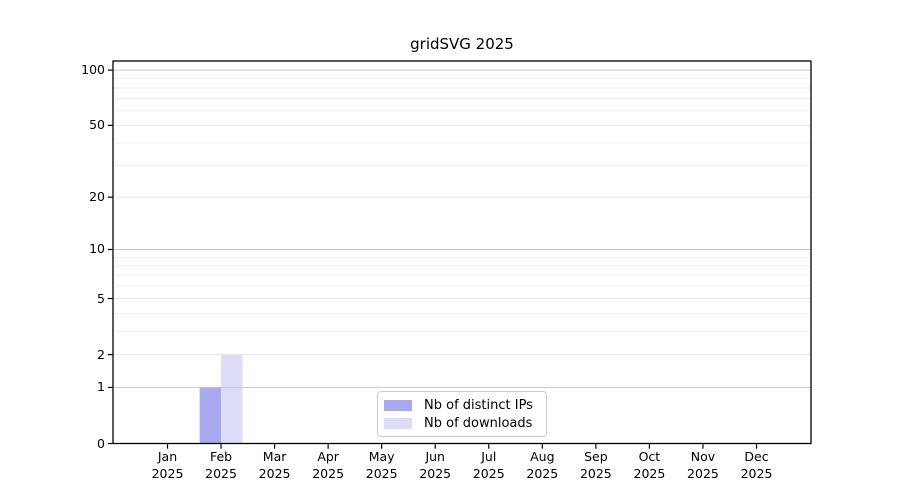 Image resolution: width=900 pixels, height=500 pixels. What do you see at coordinates (97, 197) in the screenshot?
I see `y-tick-label-20: 20` at bounding box center [97, 197].